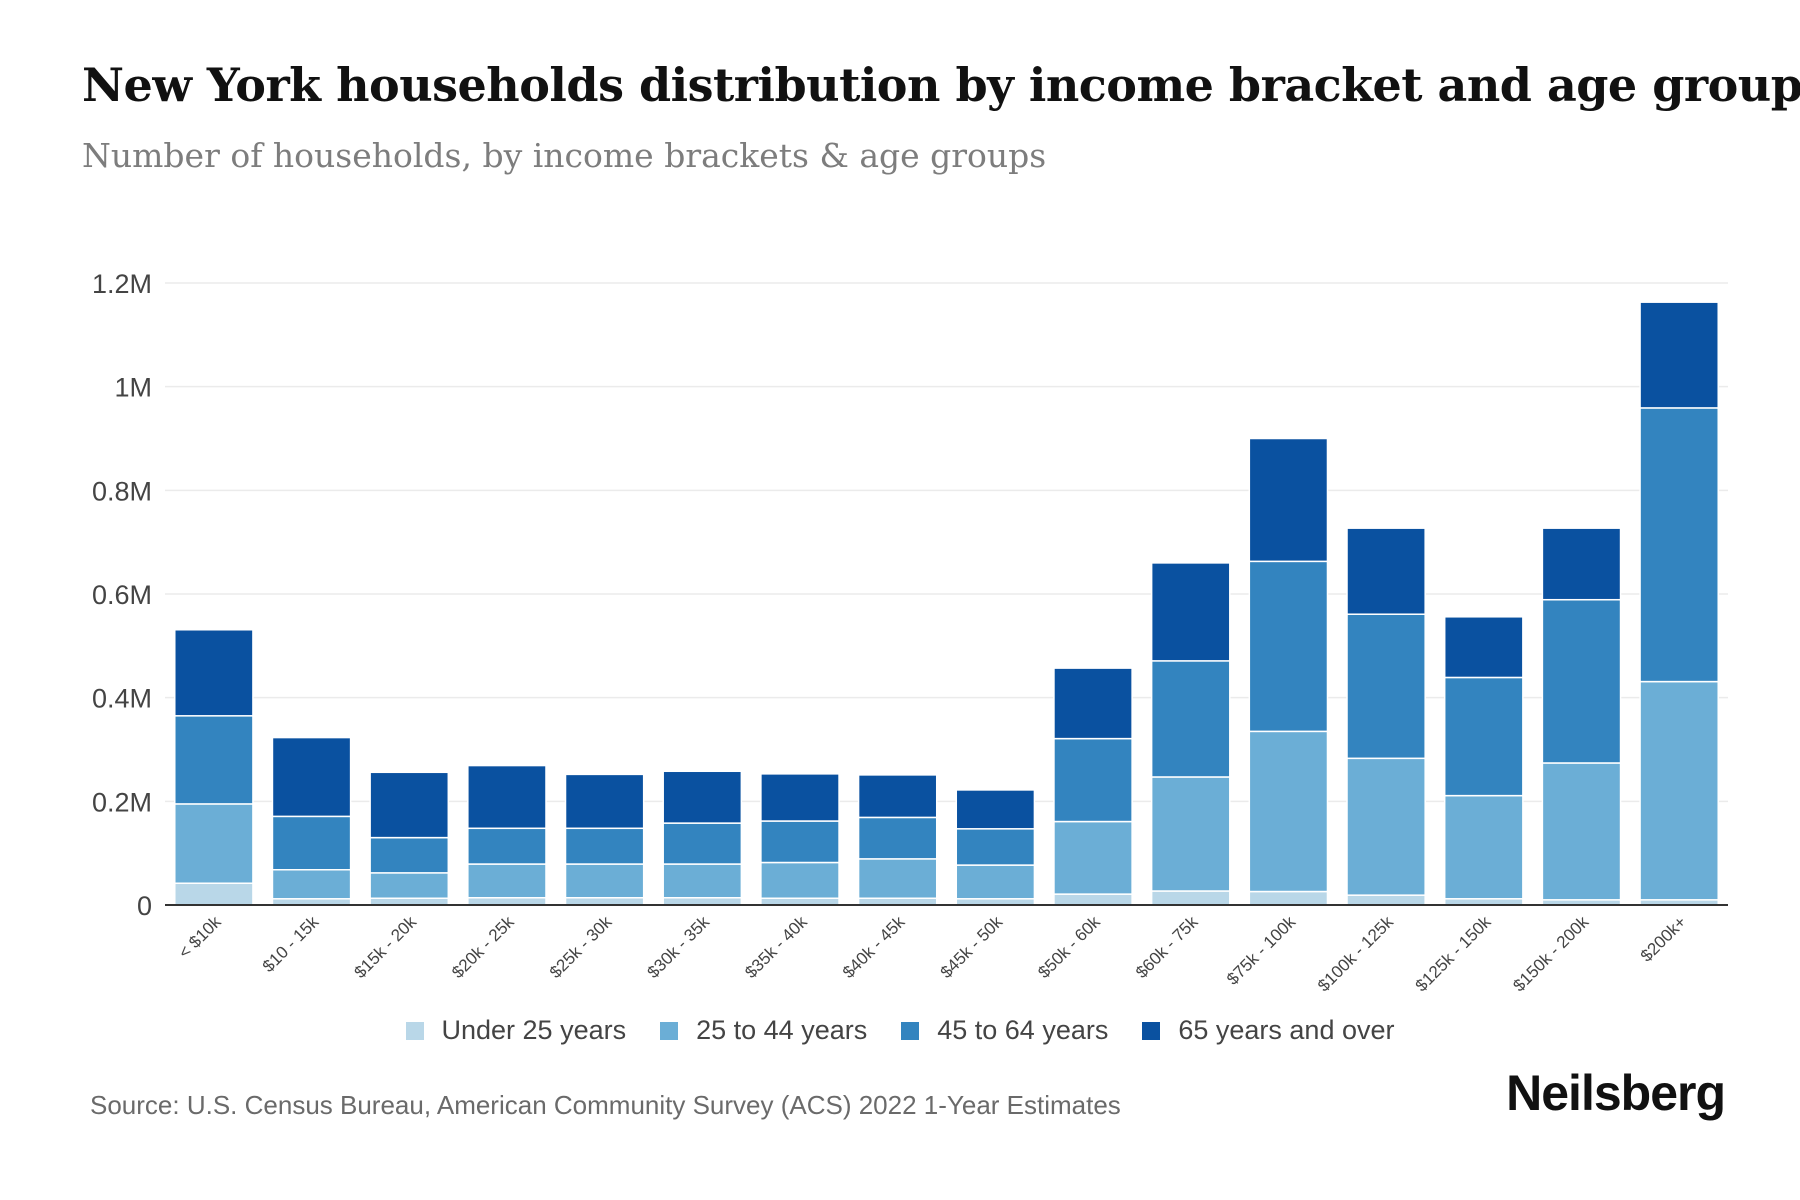 The height and width of the screenshot is (1200, 1800). Describe the element at coordinates (776, 947) in the screenshot. I see `x-tick-label: $35k - 40k` at that location.